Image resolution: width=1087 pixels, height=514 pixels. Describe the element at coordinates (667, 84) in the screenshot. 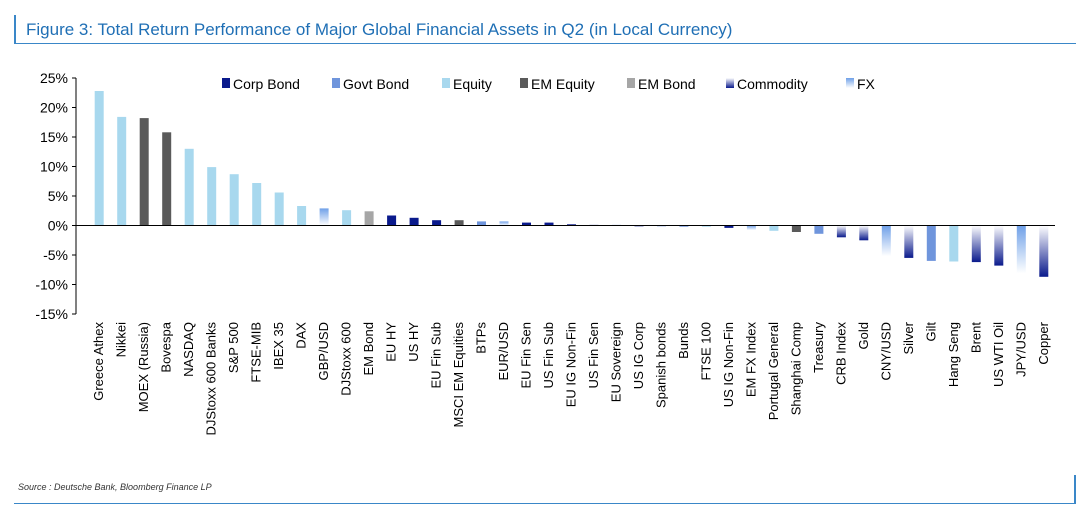

I see `legend-label: EM Bond` at that location.